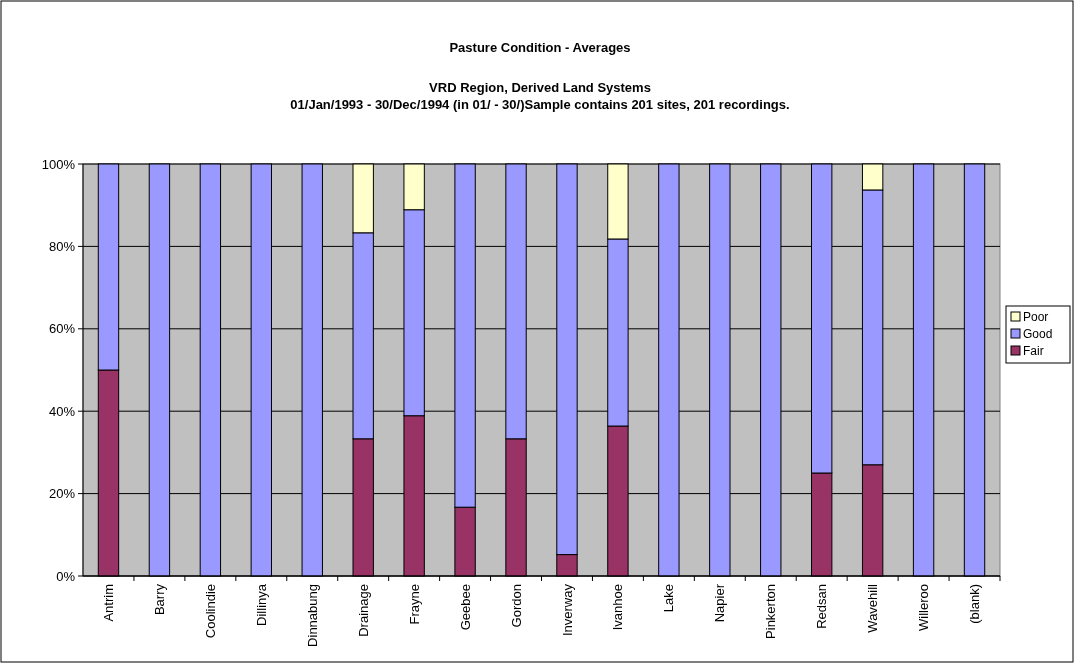 Image resolution: width=1075 pixels, height=664 pixels. Describe the element at coordinates (975, 604) in the screenshot. I see `x-tick-label: (blank)` at that location.